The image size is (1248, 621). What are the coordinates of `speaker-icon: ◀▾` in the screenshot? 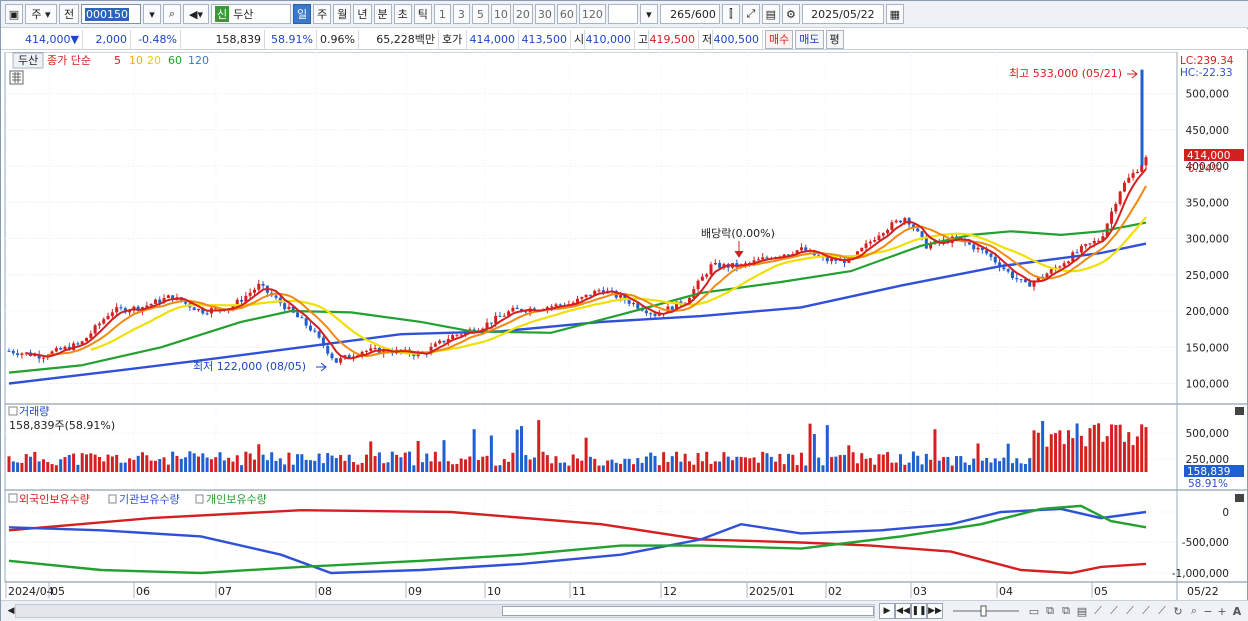 It's located at (196, 14).